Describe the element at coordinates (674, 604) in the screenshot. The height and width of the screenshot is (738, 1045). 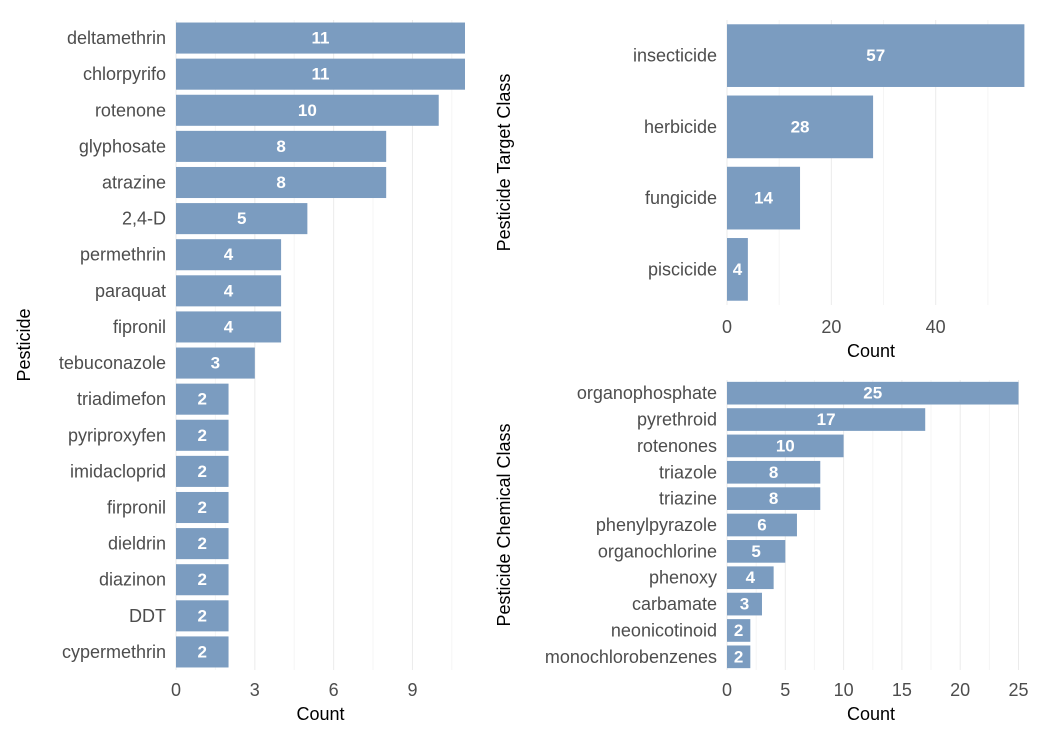
I see `category-label-carbamate: carbamate` at that location.